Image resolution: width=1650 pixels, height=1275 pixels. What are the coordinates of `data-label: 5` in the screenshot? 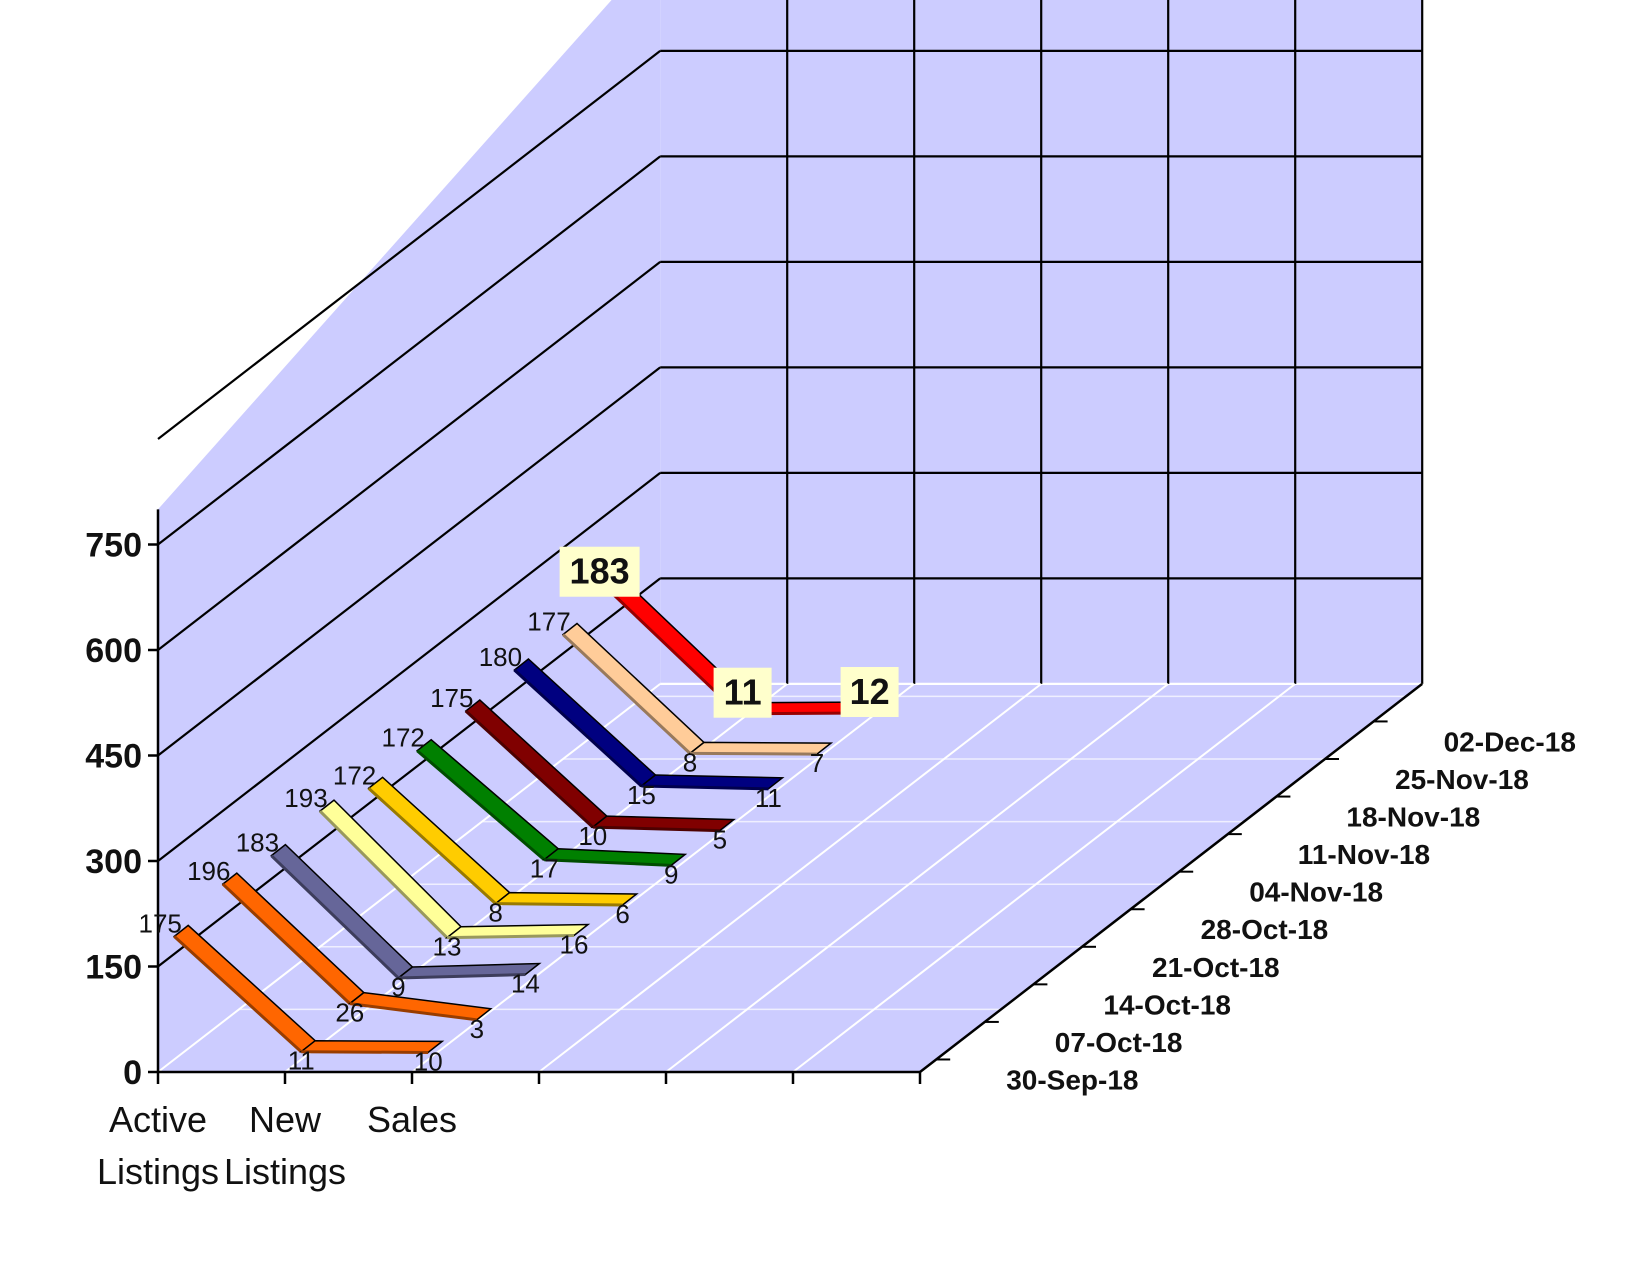 It's located at (720, 840).